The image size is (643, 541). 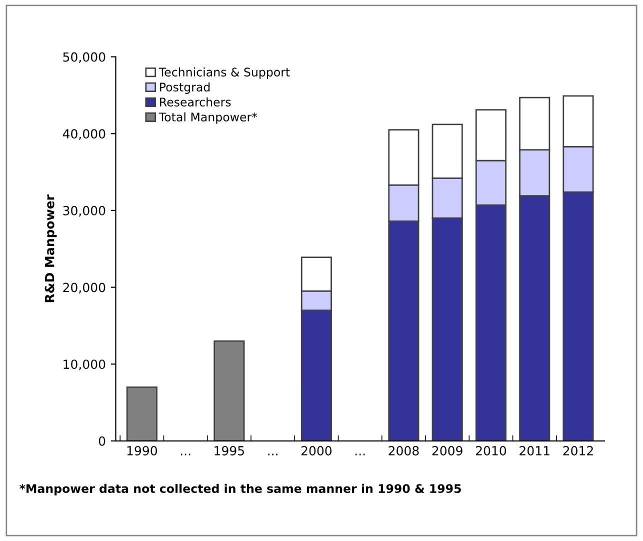 I want to click on x-tick-label: 2010, so click(x=491, y=451).